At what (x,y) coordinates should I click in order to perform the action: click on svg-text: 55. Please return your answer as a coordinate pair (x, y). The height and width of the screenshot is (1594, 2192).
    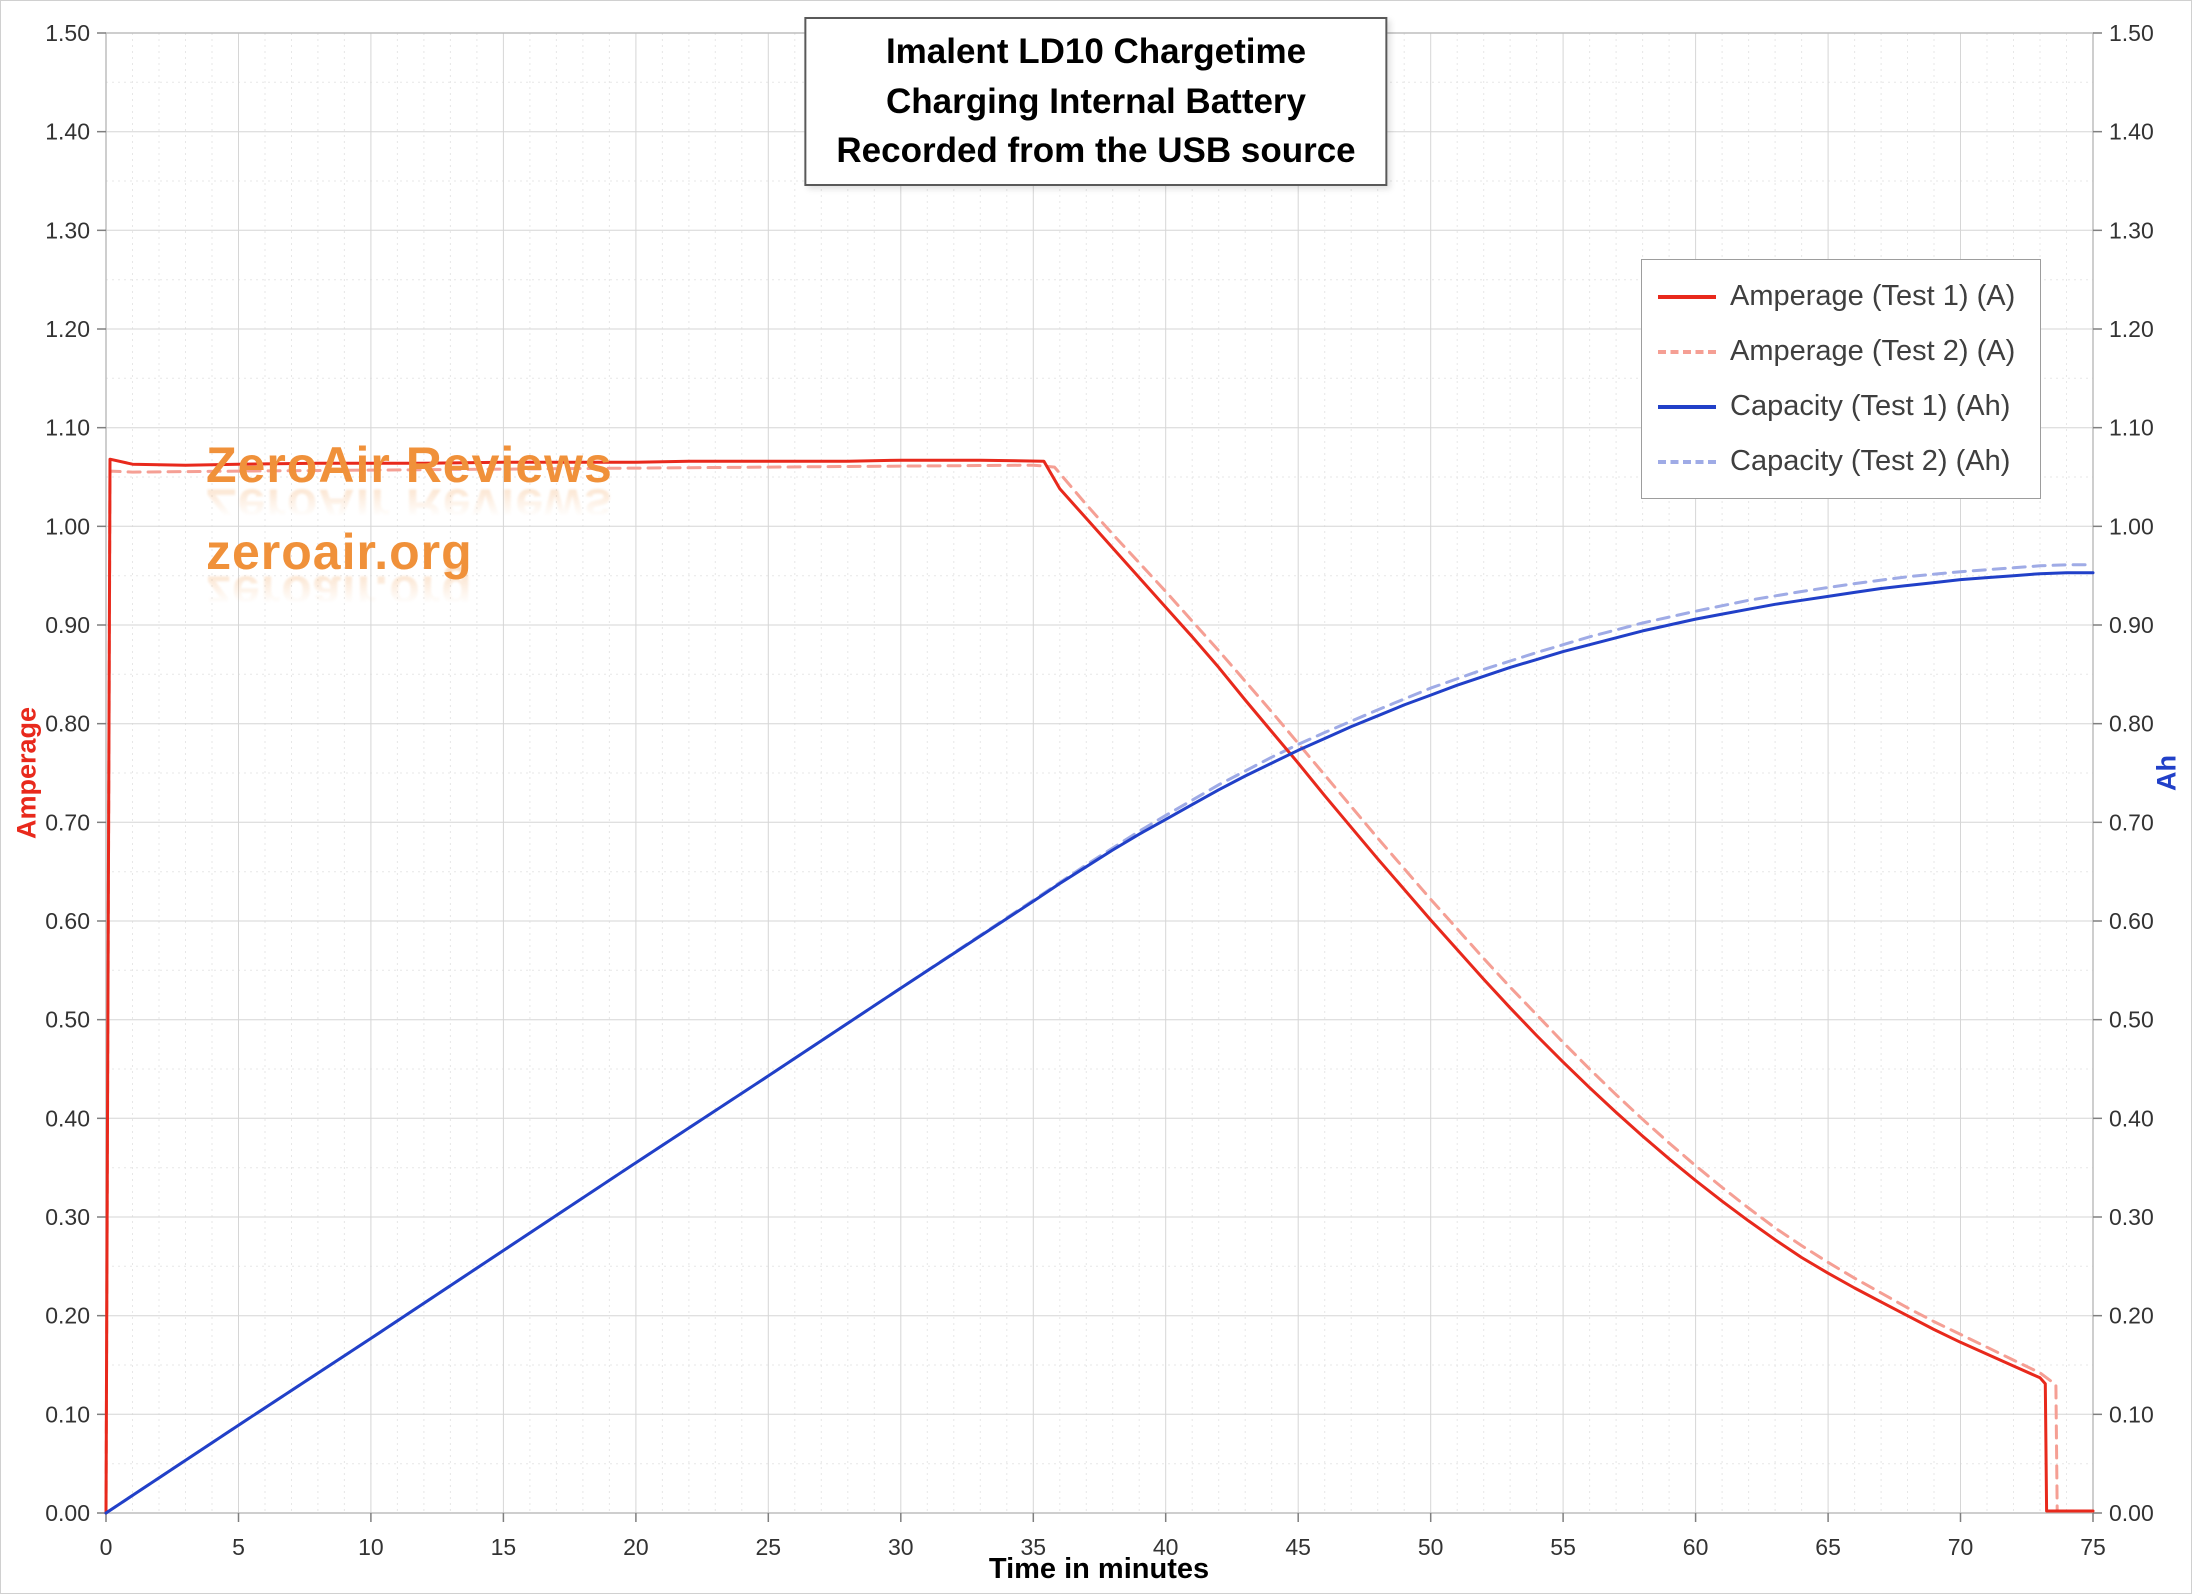
    Looking at the image, I should click on (1563, 1547).